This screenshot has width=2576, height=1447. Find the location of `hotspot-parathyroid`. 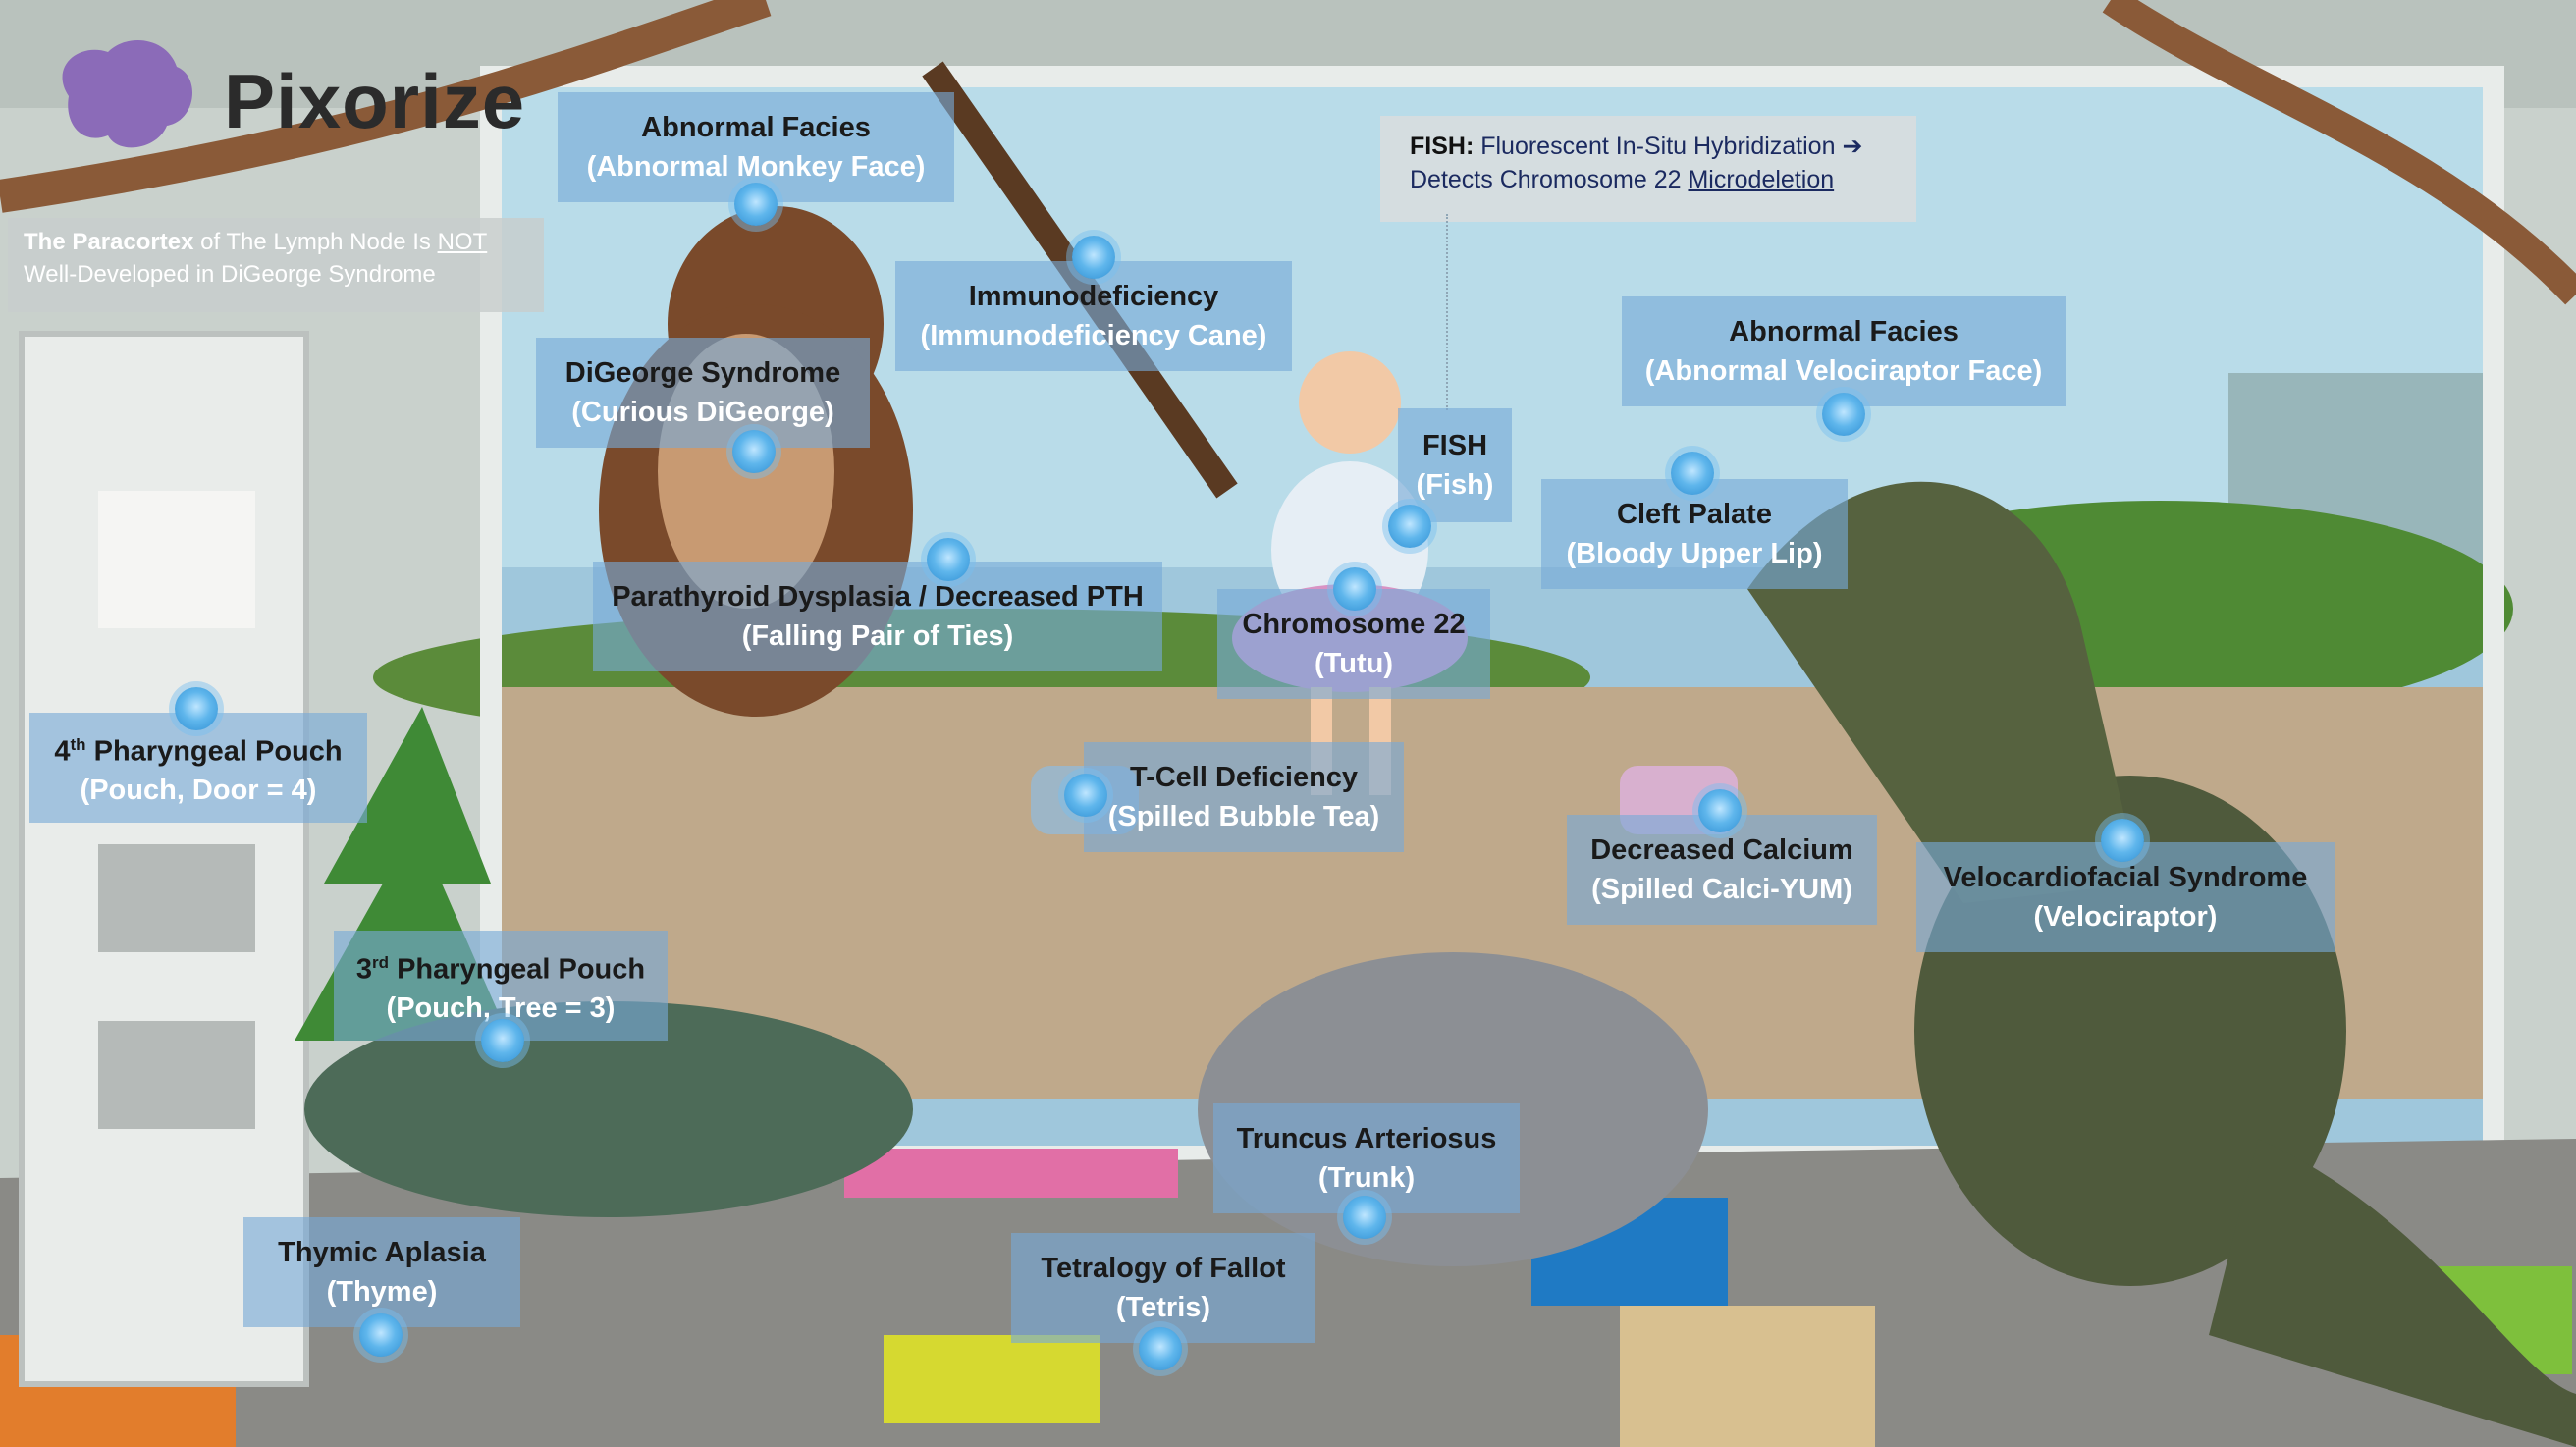

hotspot-parathyroid is located at coordinates (948, 559).